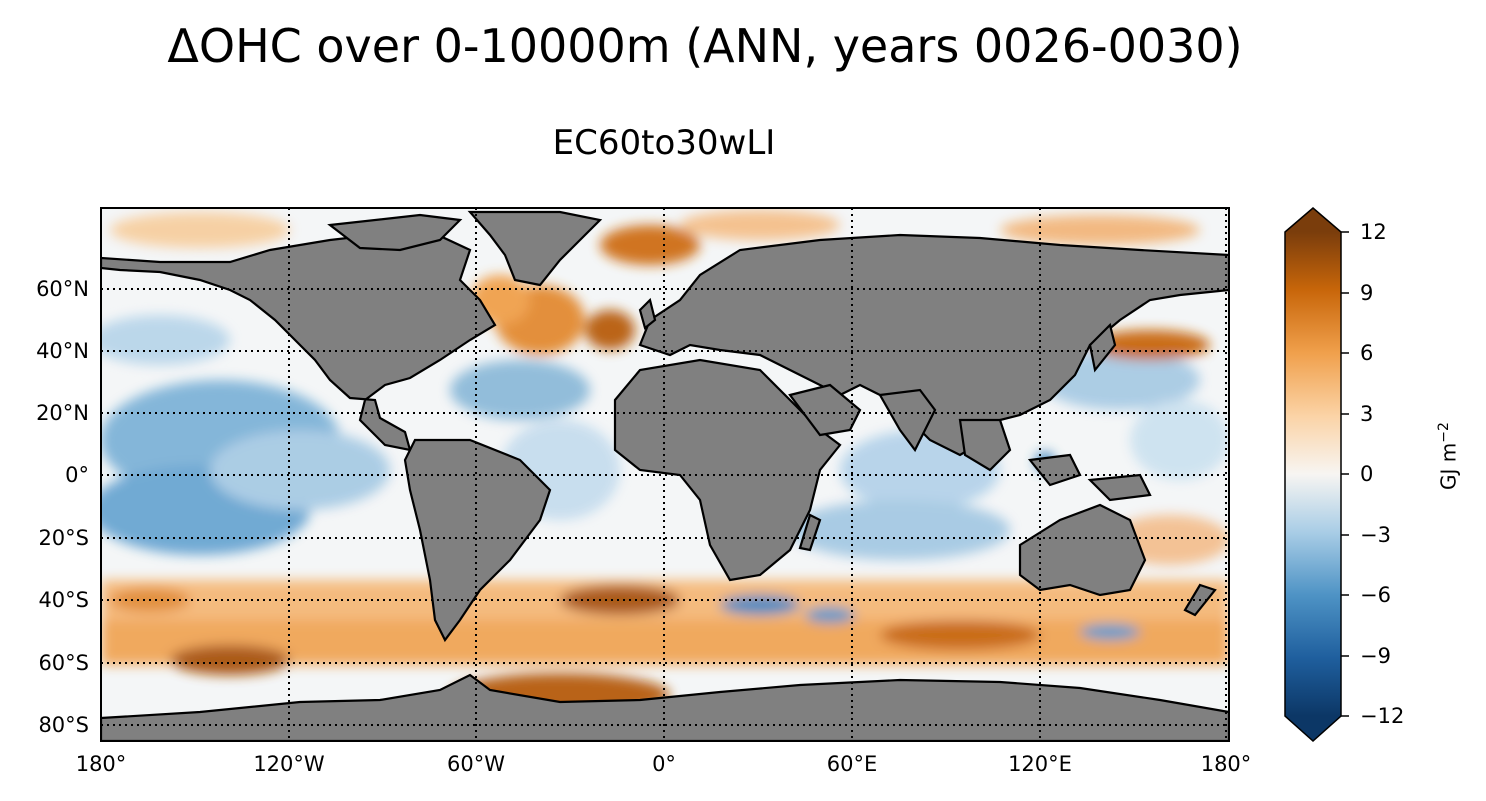 This screenshot has height=801, width=1486. I want to click on landmass-uk, so click(647, 313).